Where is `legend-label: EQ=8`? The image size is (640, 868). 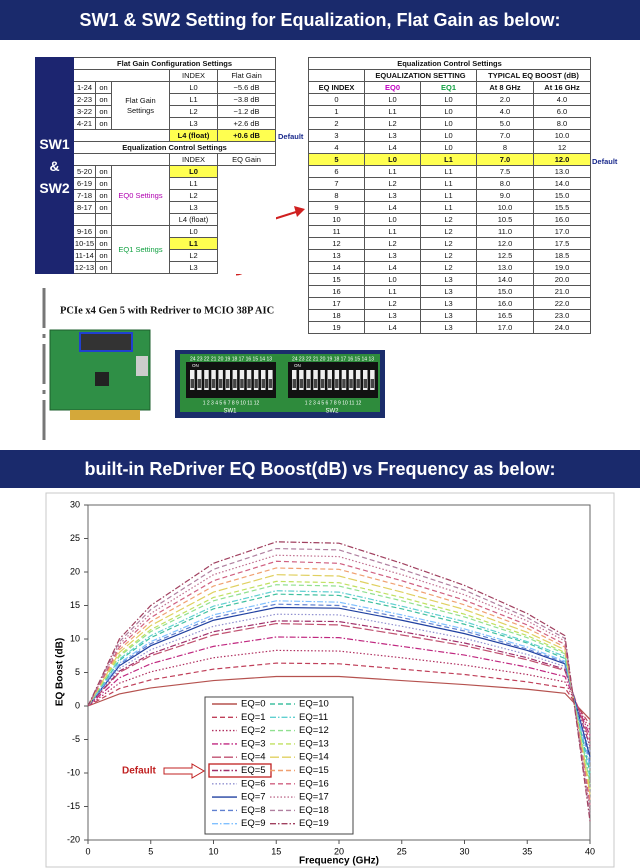 legend-label: EQ=8 is located at coordinates (253, 810).